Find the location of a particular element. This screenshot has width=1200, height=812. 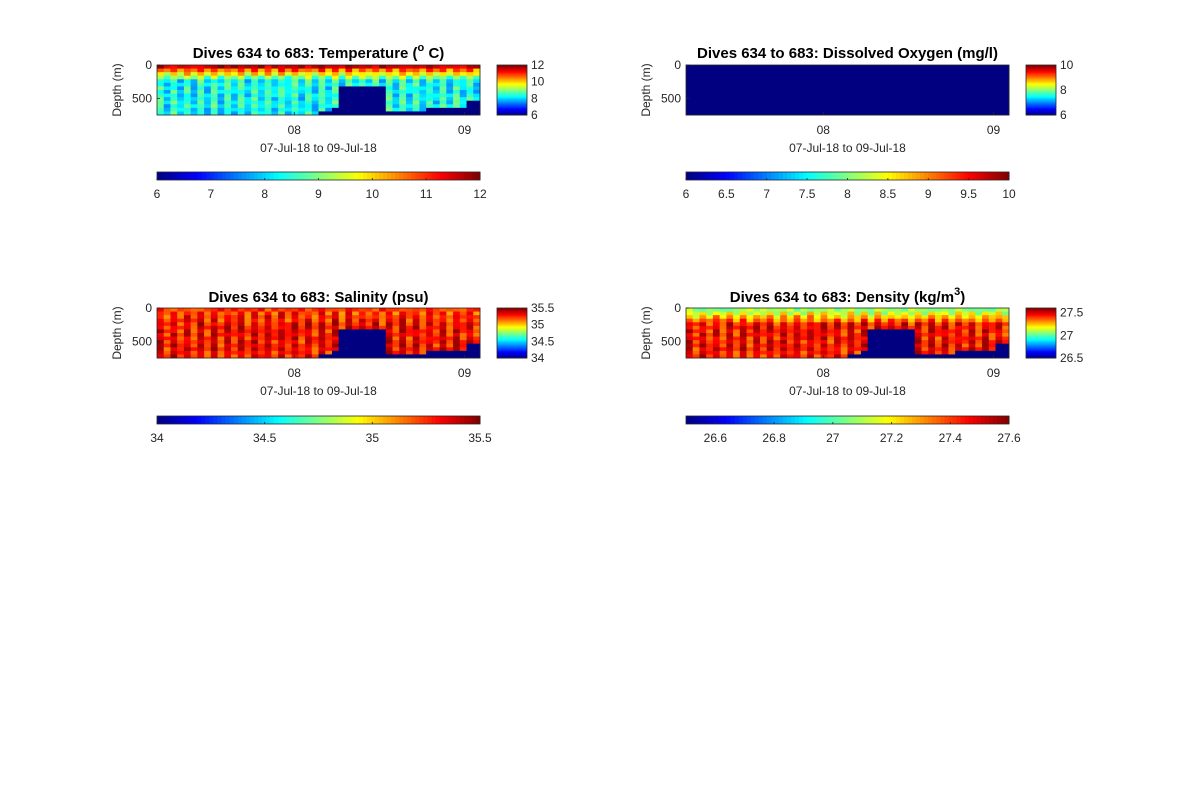

colorbar-tick-label: 9.5 is located at coordinates (968, 194).